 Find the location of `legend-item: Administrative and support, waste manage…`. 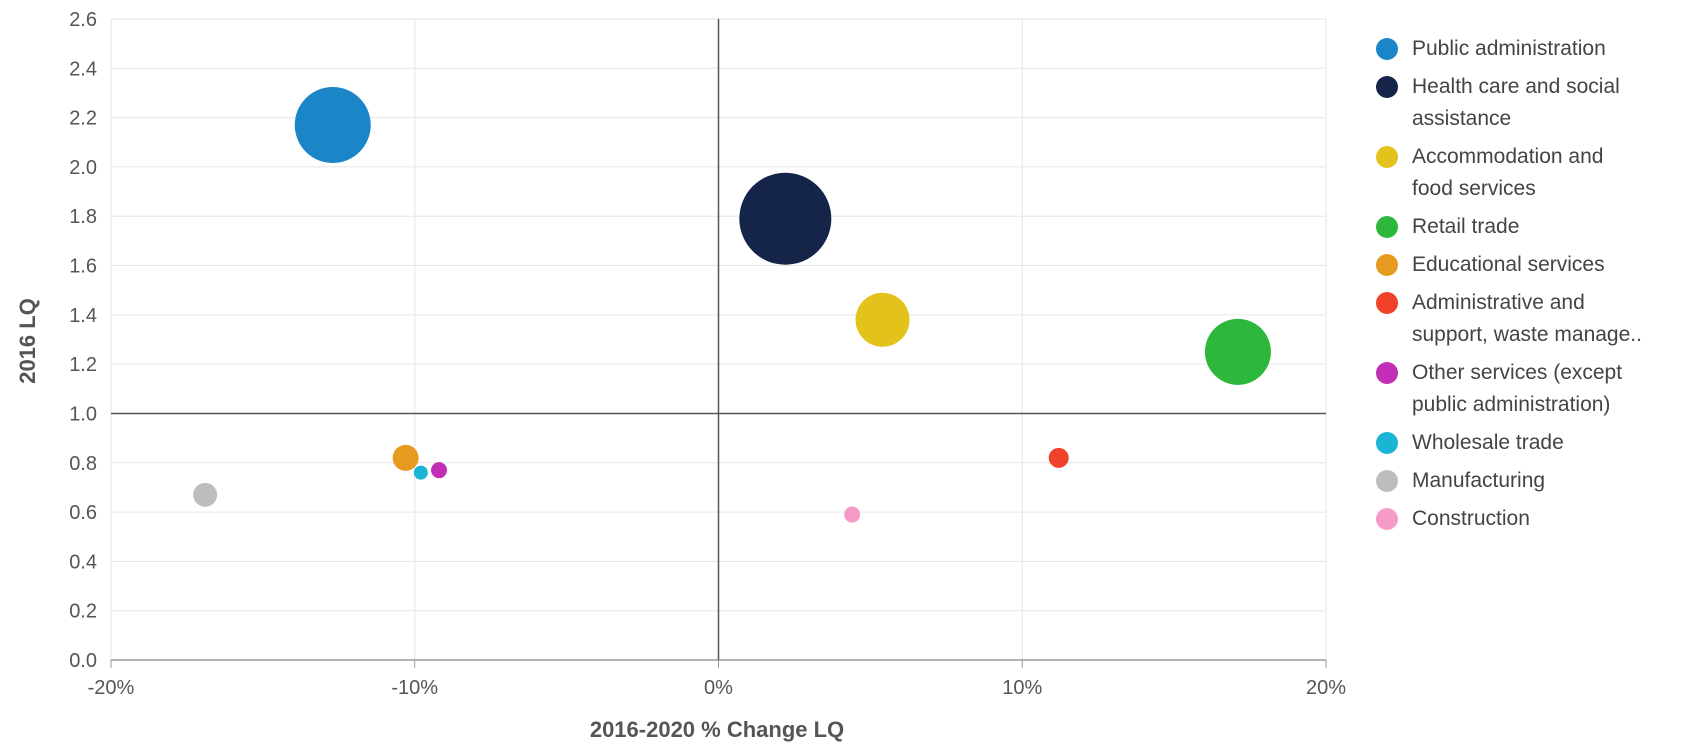

legend-item: Administrative and support, waste manage… is located at coordinates (1526, 319).